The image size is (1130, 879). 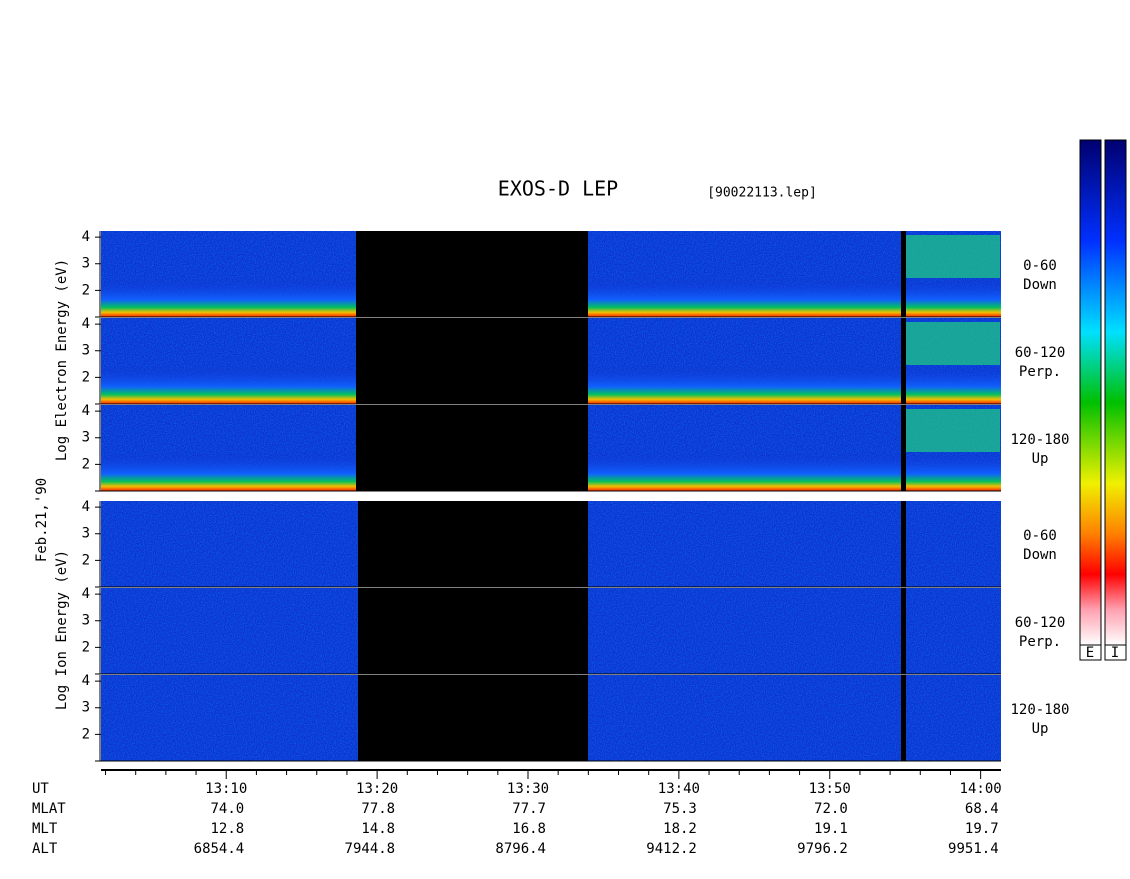 What do you see at coordinates (378, 809) in the screenshot?
I see `ephemeris-value: 77.8` at bounding box center [378, 809].